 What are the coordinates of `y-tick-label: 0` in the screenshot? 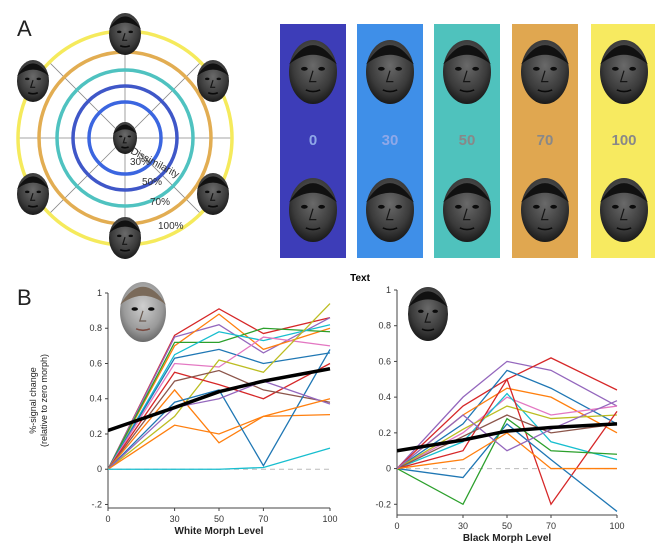 It's located at (99, 469).